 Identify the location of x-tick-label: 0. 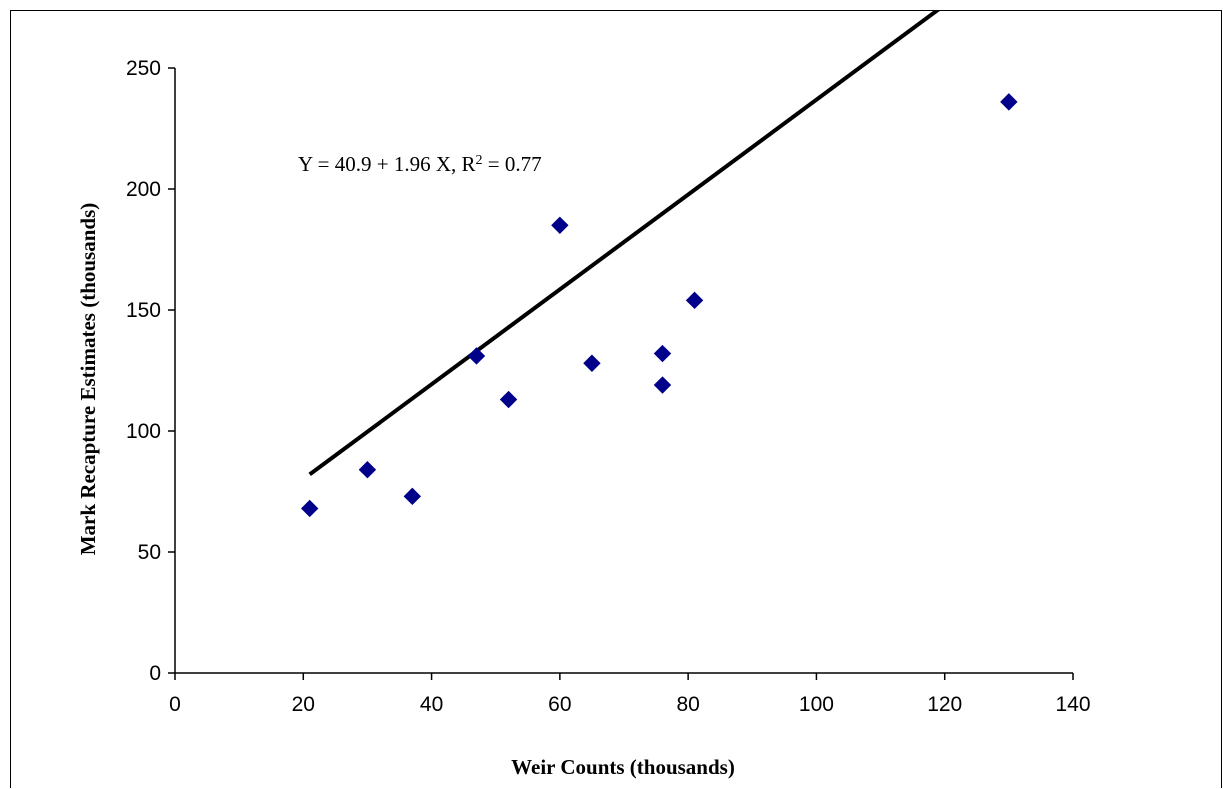
(175, 704).